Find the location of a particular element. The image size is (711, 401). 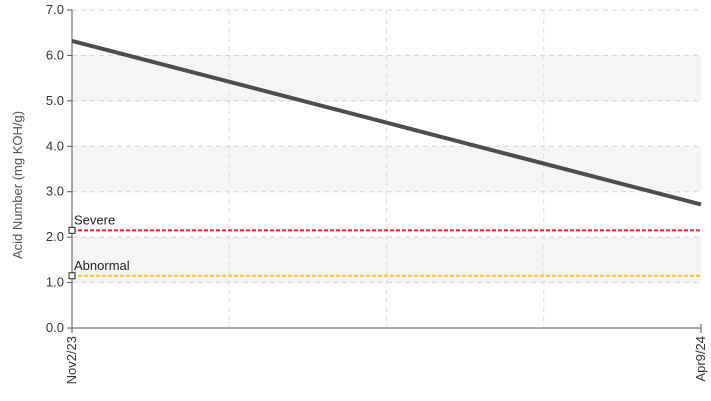

y-tick-label: 6.0 is located at coordinates (55, 54).